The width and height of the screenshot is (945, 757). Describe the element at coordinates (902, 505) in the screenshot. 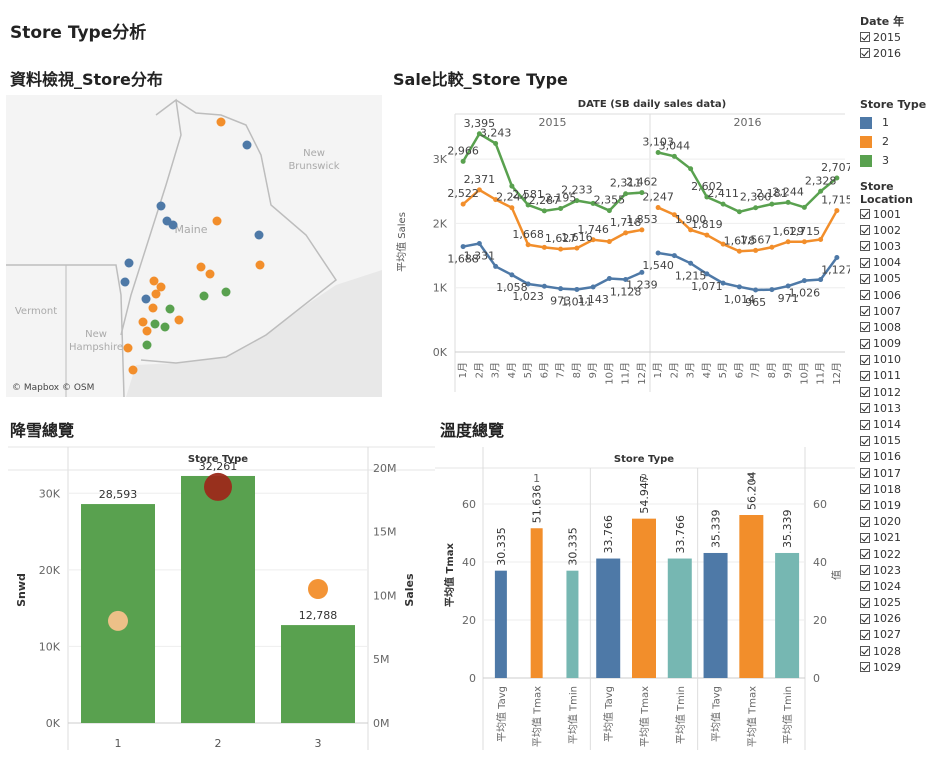

I see `location-option-1019: 1019` at that location.